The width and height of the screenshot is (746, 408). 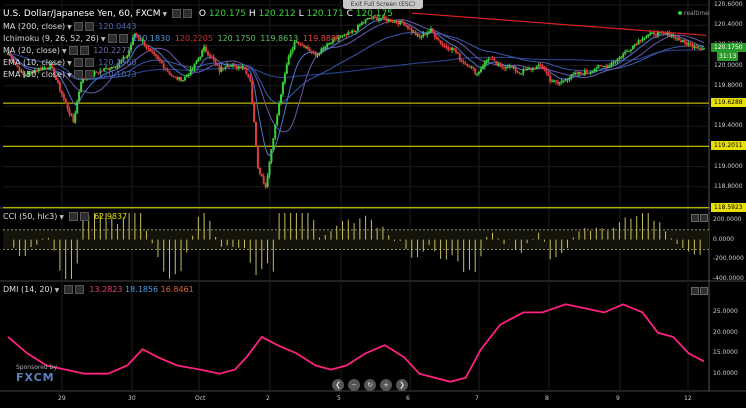 What do you see at coordinates (688, 398) in the screenshot?
I see `time-tick-label: 12` at bounding box center [688, 398].